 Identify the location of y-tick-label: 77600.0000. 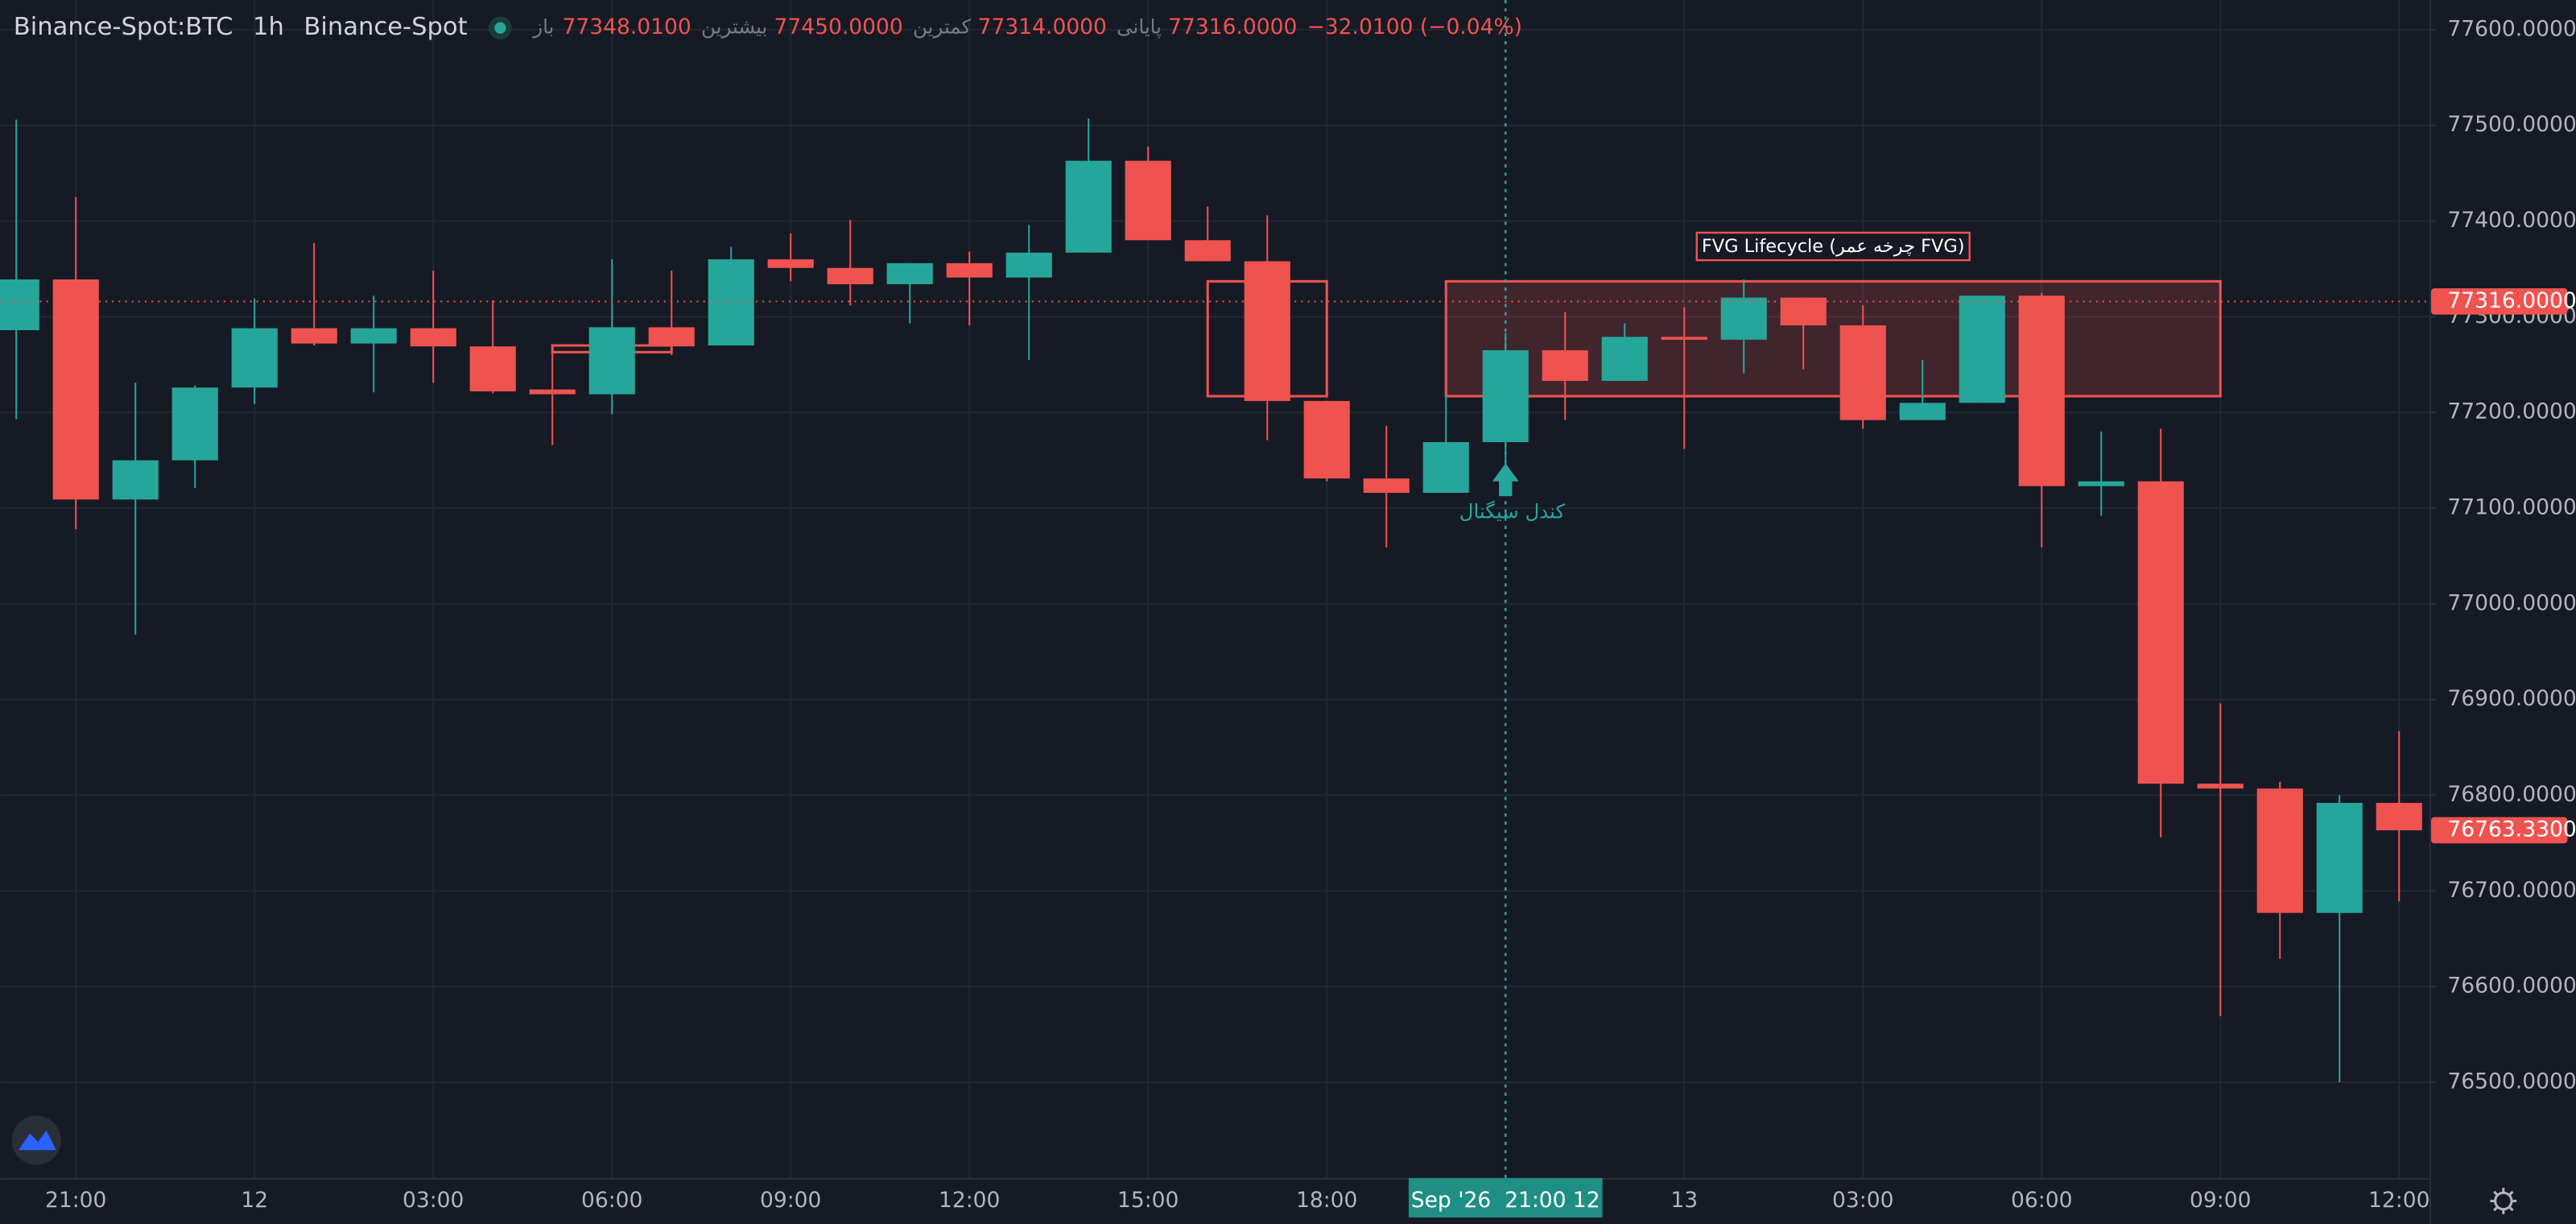
(2511, 28).